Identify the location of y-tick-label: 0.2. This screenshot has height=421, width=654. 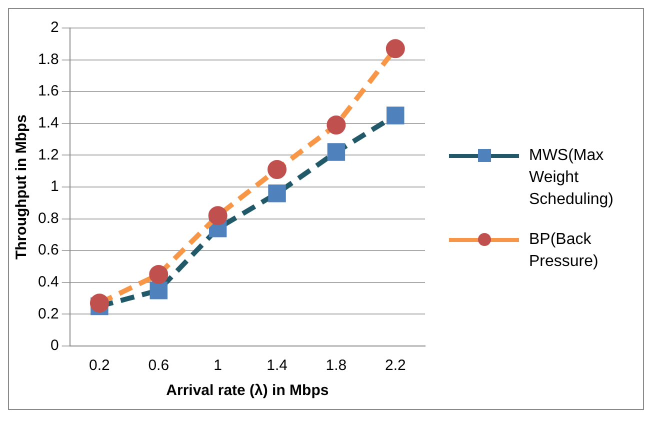
(48, 313).